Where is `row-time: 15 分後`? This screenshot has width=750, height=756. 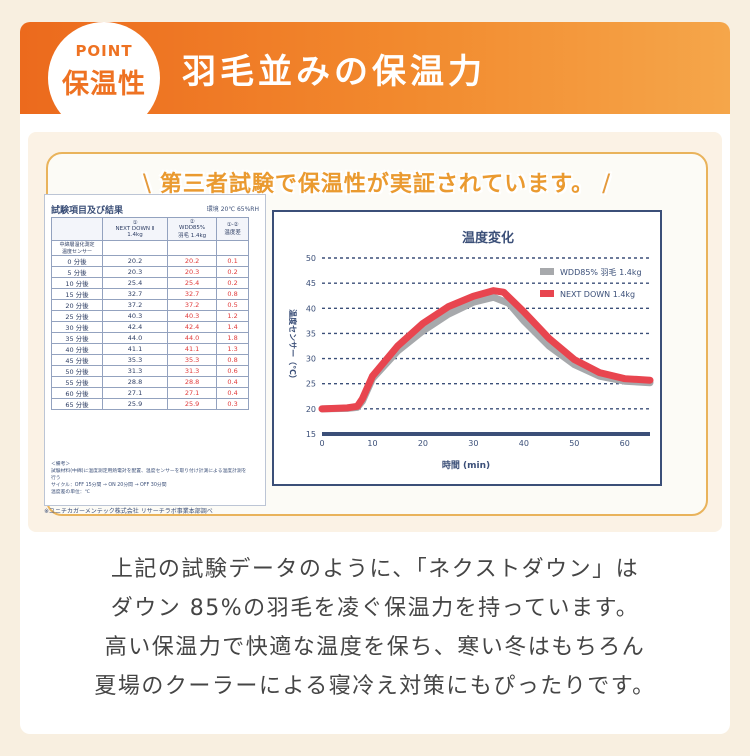
row-time: 15 分後 is located at coordinates (77, 294).